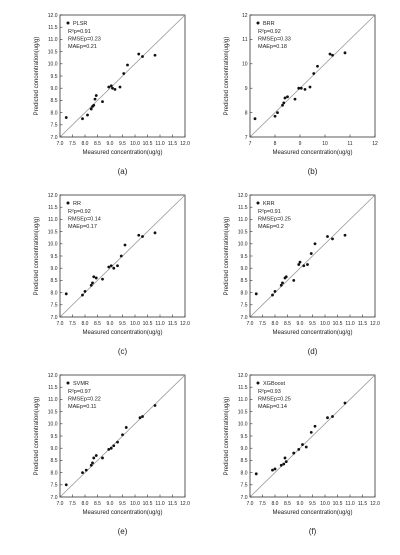  What do you see at coordinates (375, 144) in the screenshot?
I see `x-tick-label: 12` at bounding box center [375, 144].